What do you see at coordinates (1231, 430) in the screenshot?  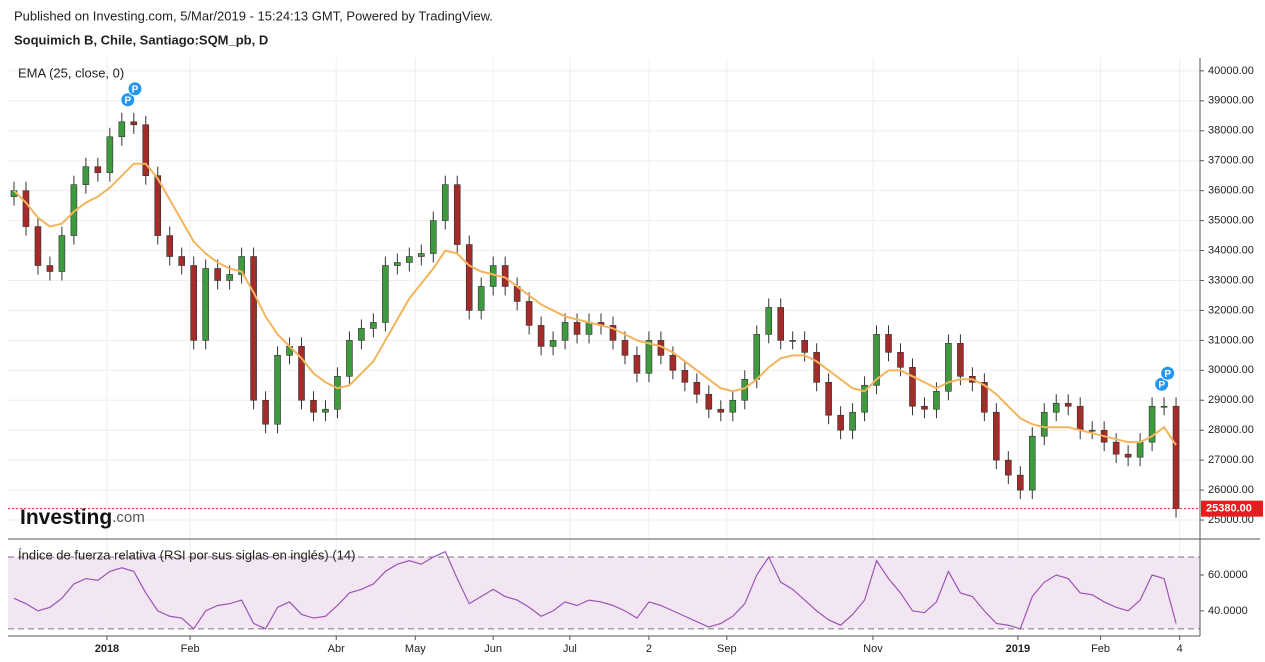 I see `y-tick-label: 28000.00` at bounding box center [1231, 430].